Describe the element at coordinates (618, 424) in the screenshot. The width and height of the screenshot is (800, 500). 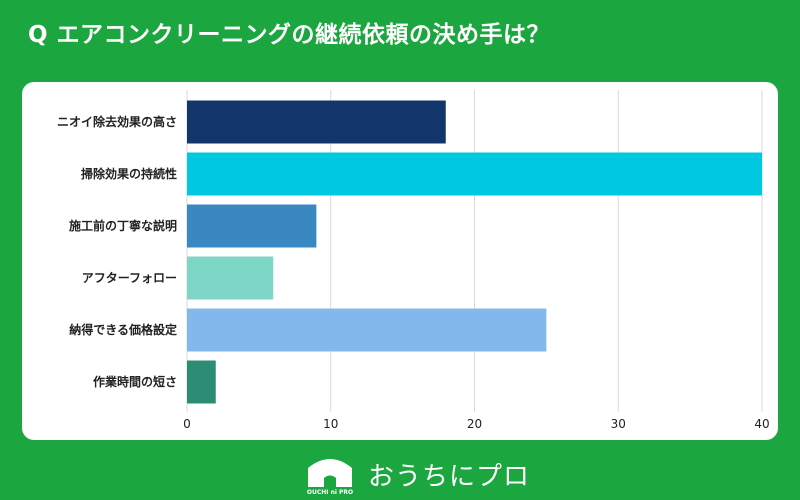
I see `x-tick-label: 30` at that location.